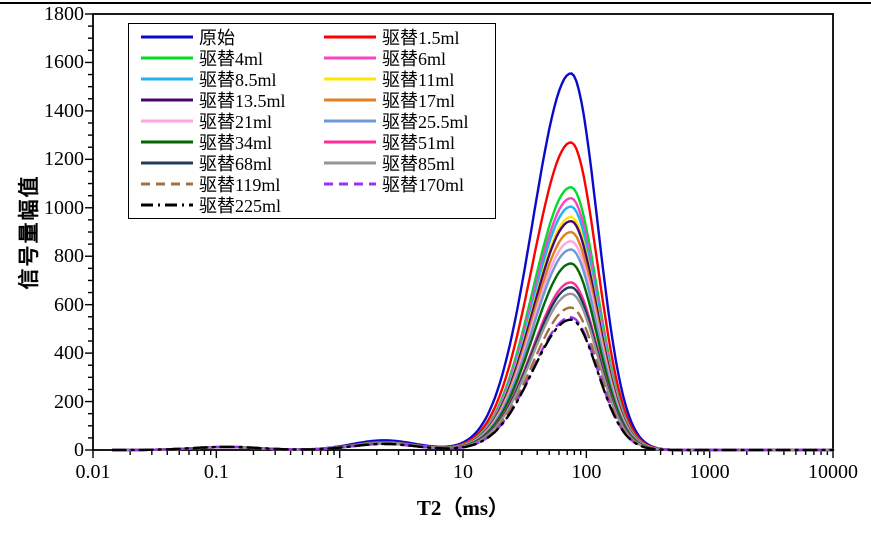 The height and width of the screenshot is (533, 871). What do you see at coordinates (242, 101) in the screenshot?
I see `legend-label: 驱替13.5ml` at bounding box center [242, 101].